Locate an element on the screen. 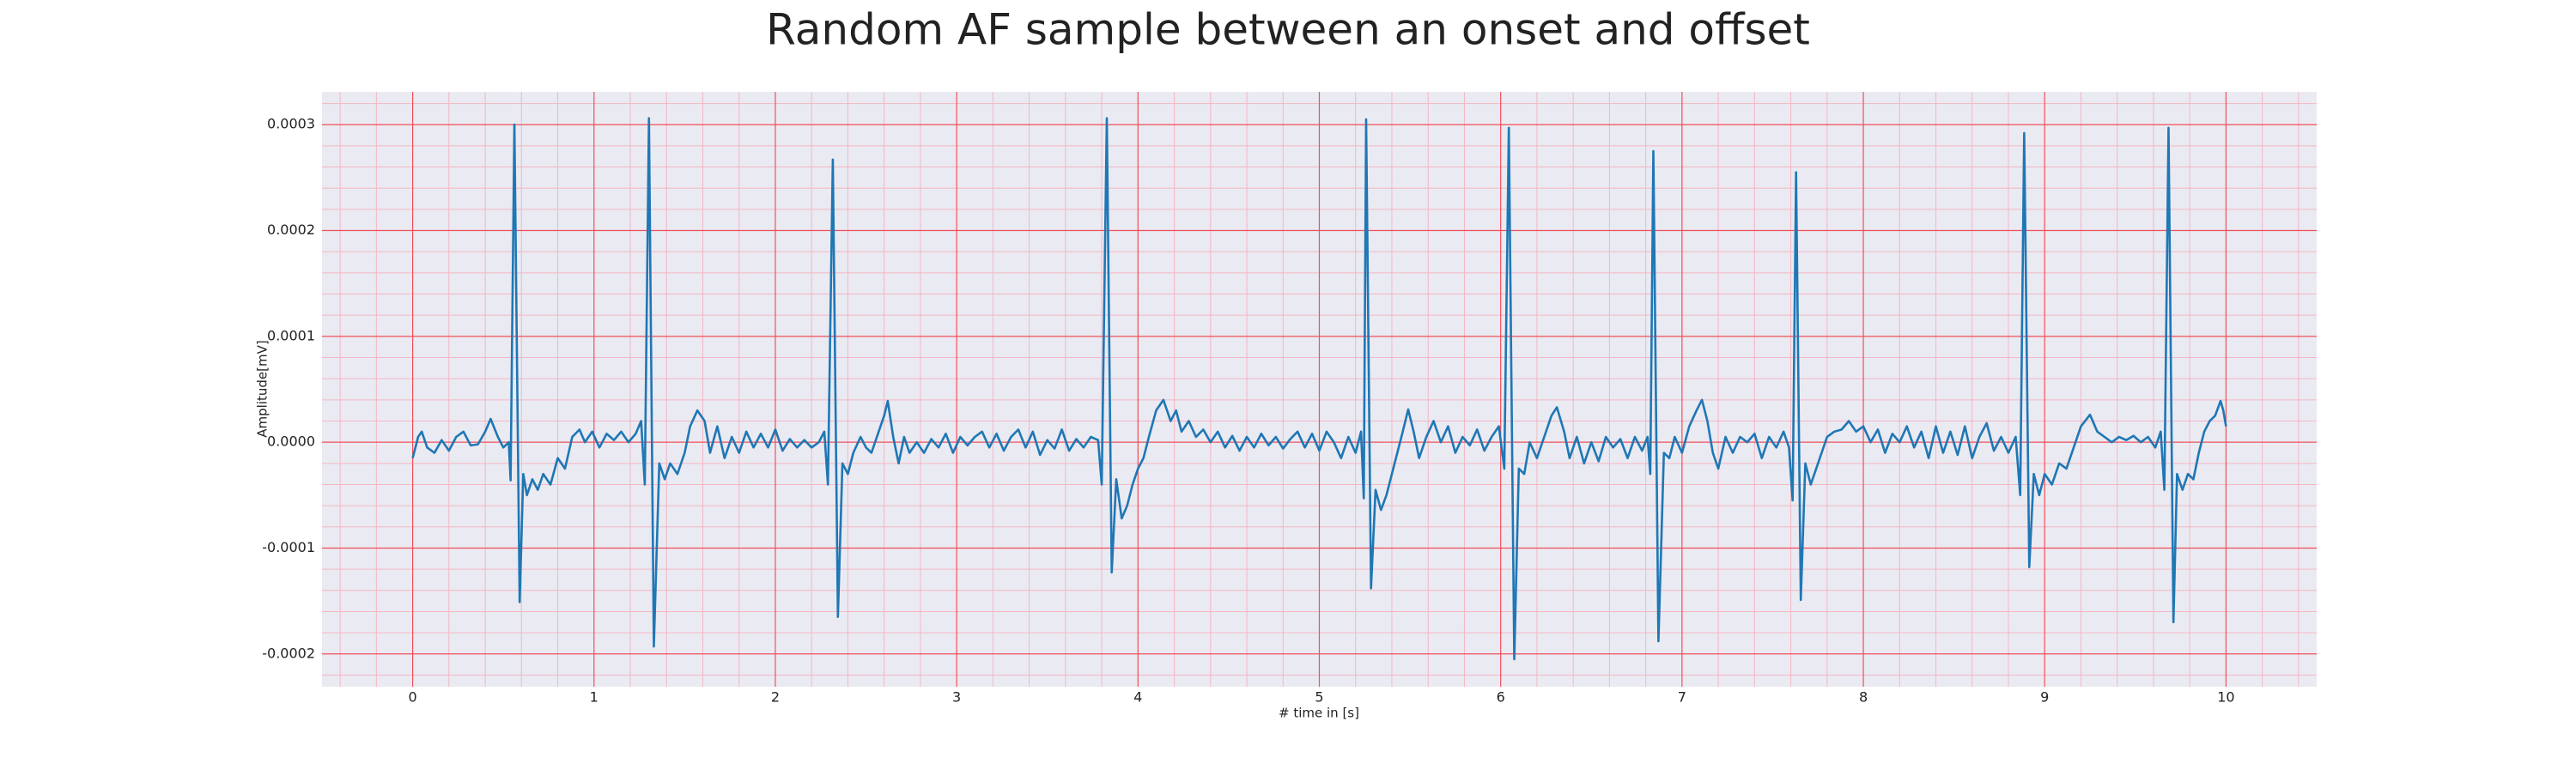 The width and height of the screenshot is (2576, 776). x-tick-label: 8 is located at coordinates (1864, 697).